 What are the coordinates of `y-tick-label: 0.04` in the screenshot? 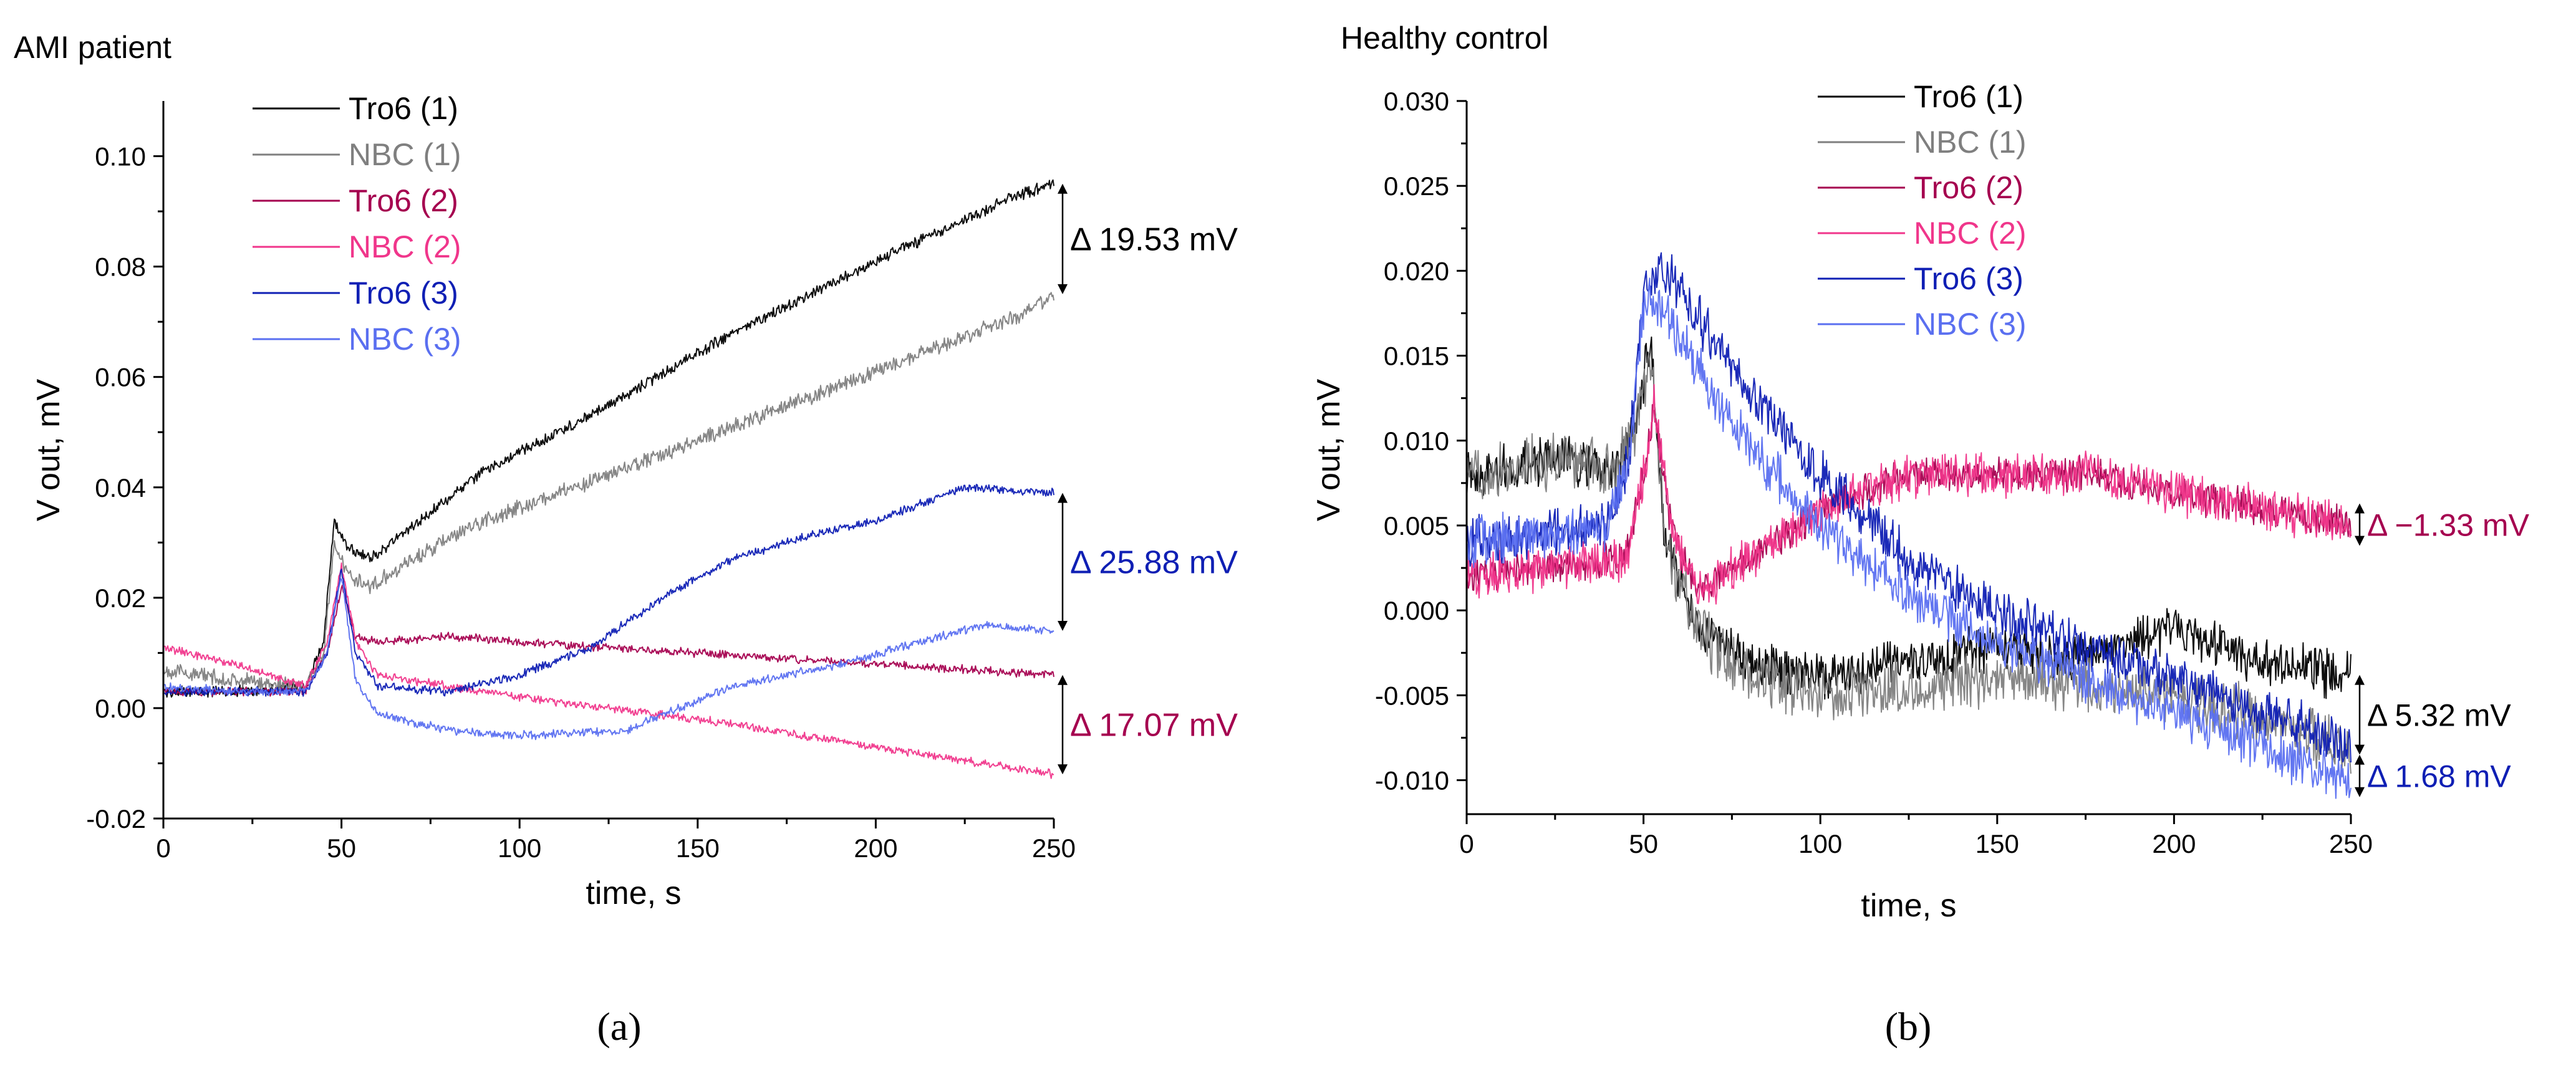 It's located at (120, 487).